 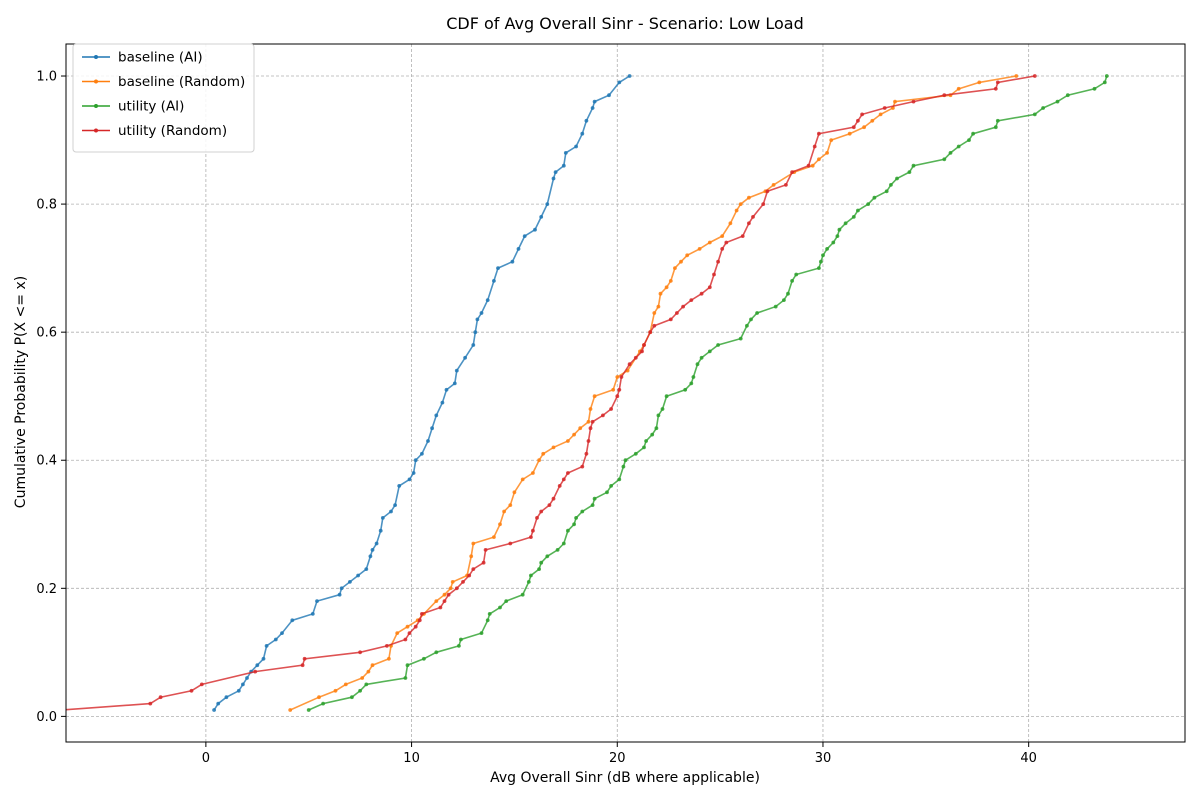 I want to click on y-tick-label: 0.6, so click(x=46, y=333).